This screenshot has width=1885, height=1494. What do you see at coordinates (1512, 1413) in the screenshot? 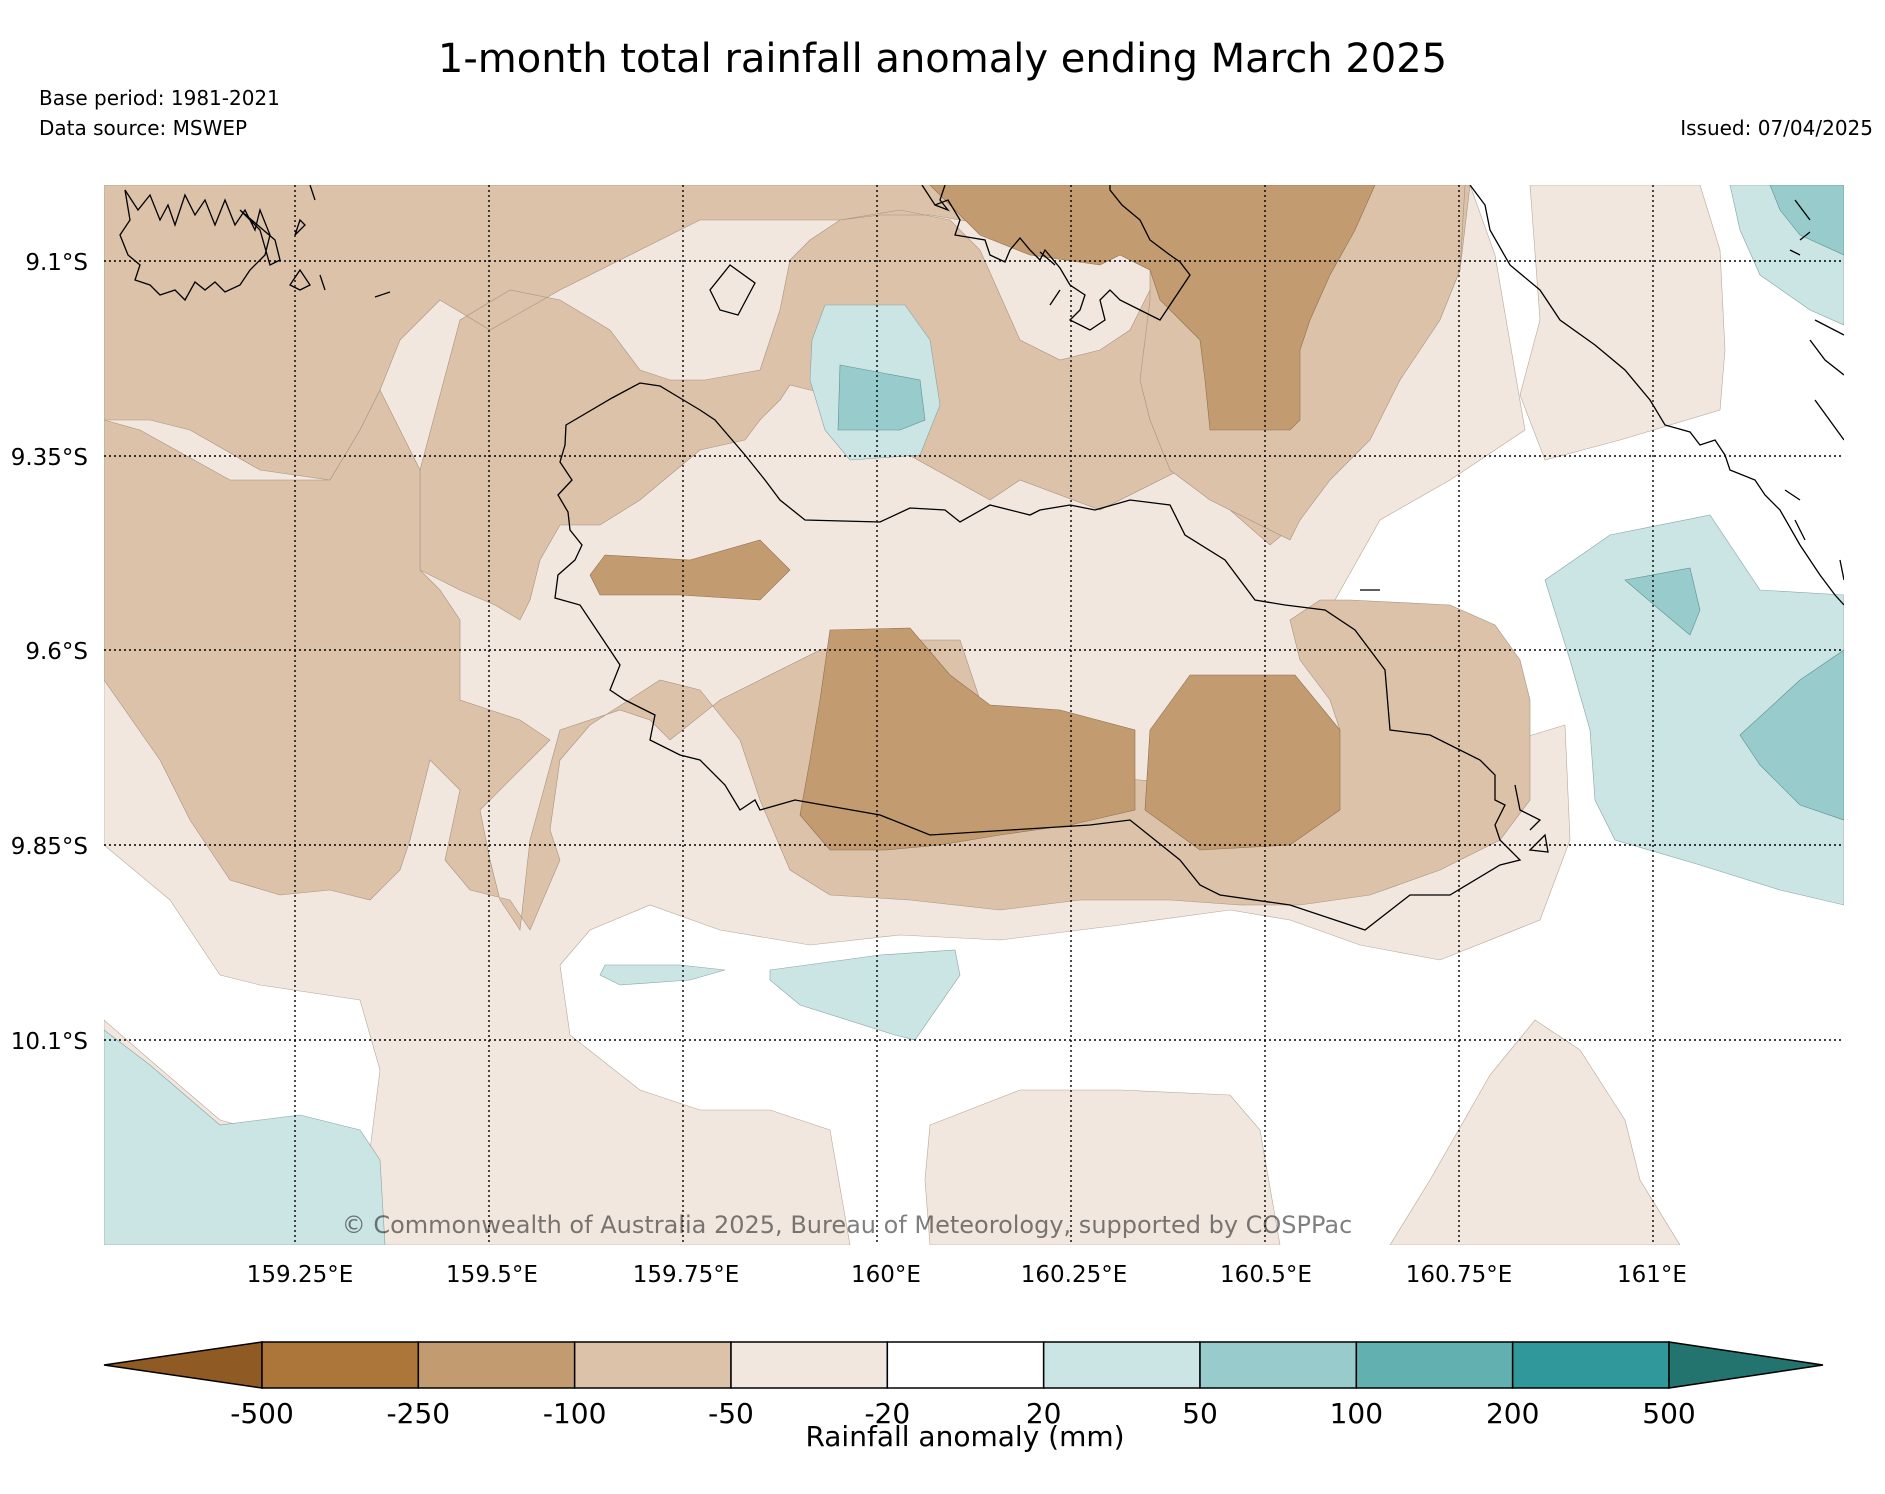
I see `colorbar-tick-label: 200` at bounding box center [1512, 1413].